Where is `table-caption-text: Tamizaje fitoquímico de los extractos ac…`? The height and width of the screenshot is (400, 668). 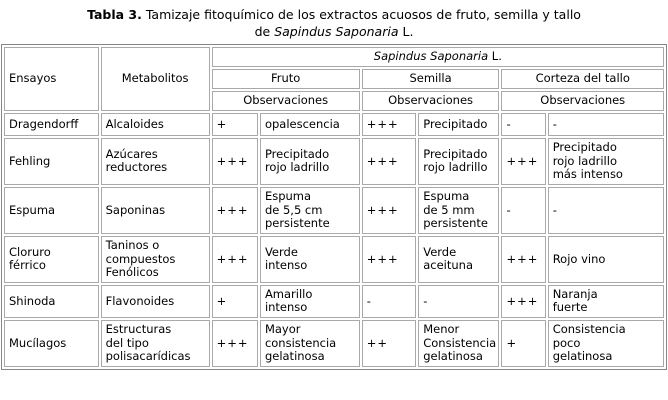 table-caption-text: Tamizaje fitoquímico de los extractos ac… is located at coordinates (361, 14).